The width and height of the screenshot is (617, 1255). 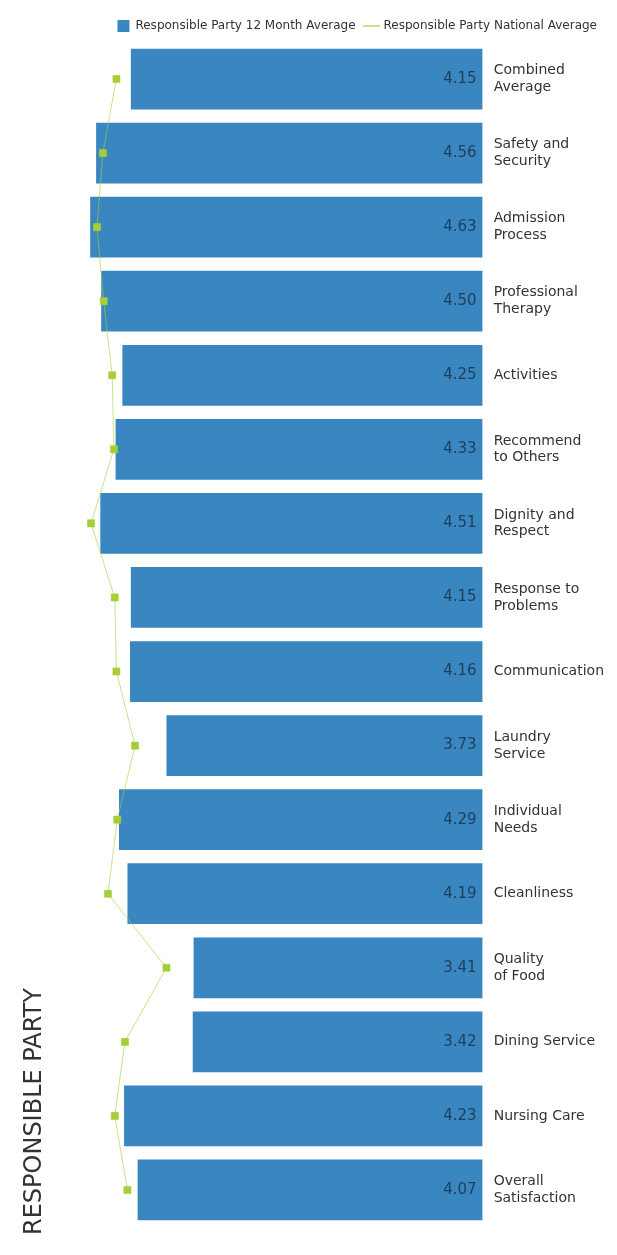 What do you see at coordinates (525, 373) in the screenshot?
I see `y-tick-label: Activities` at bounding box center [525, 373].